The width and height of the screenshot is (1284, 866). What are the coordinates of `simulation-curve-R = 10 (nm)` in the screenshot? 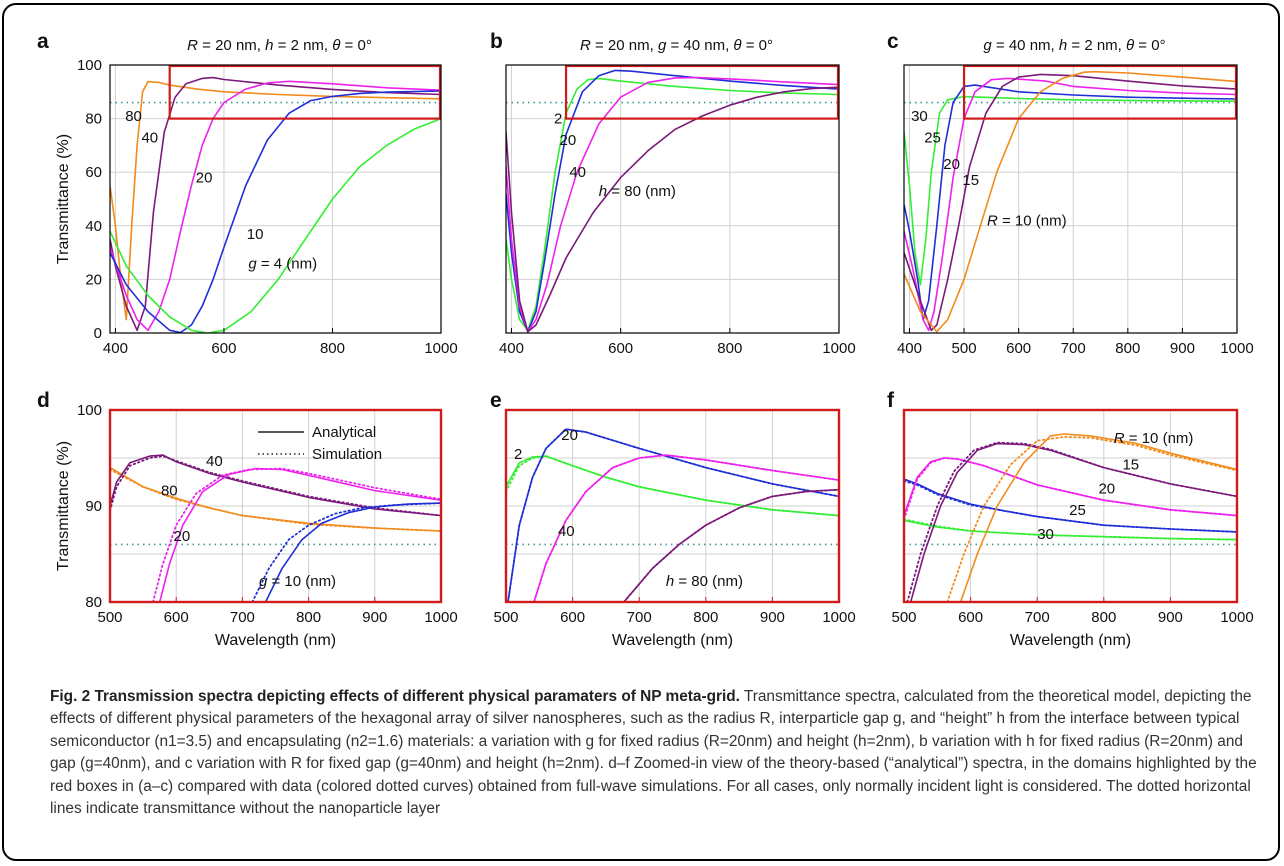 It's located at (1091, 518).